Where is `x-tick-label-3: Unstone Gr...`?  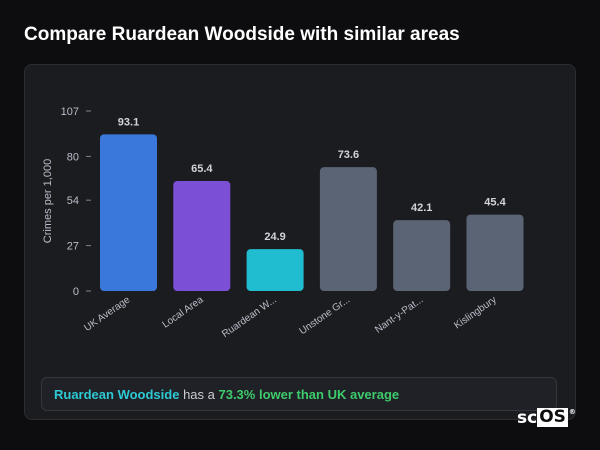
x-tick-label-3: Unstone Gr... is located at coordinates (325, 315).